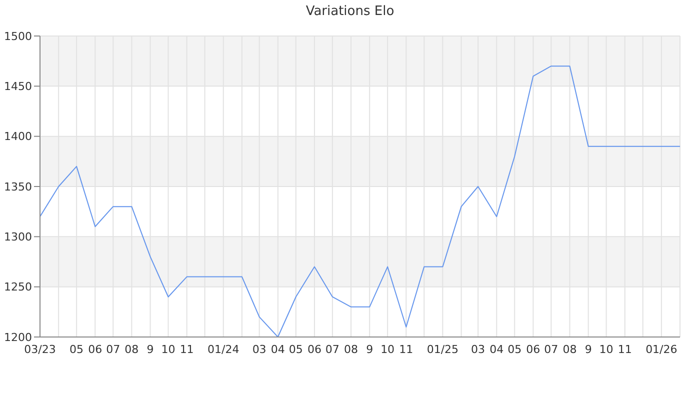 The width and height of the screenshot is (700, 400). What do you see at coordinates (18, 36) in the screenshot?
I see `y-tick-label: 1500` at bounding box center [18, 36].